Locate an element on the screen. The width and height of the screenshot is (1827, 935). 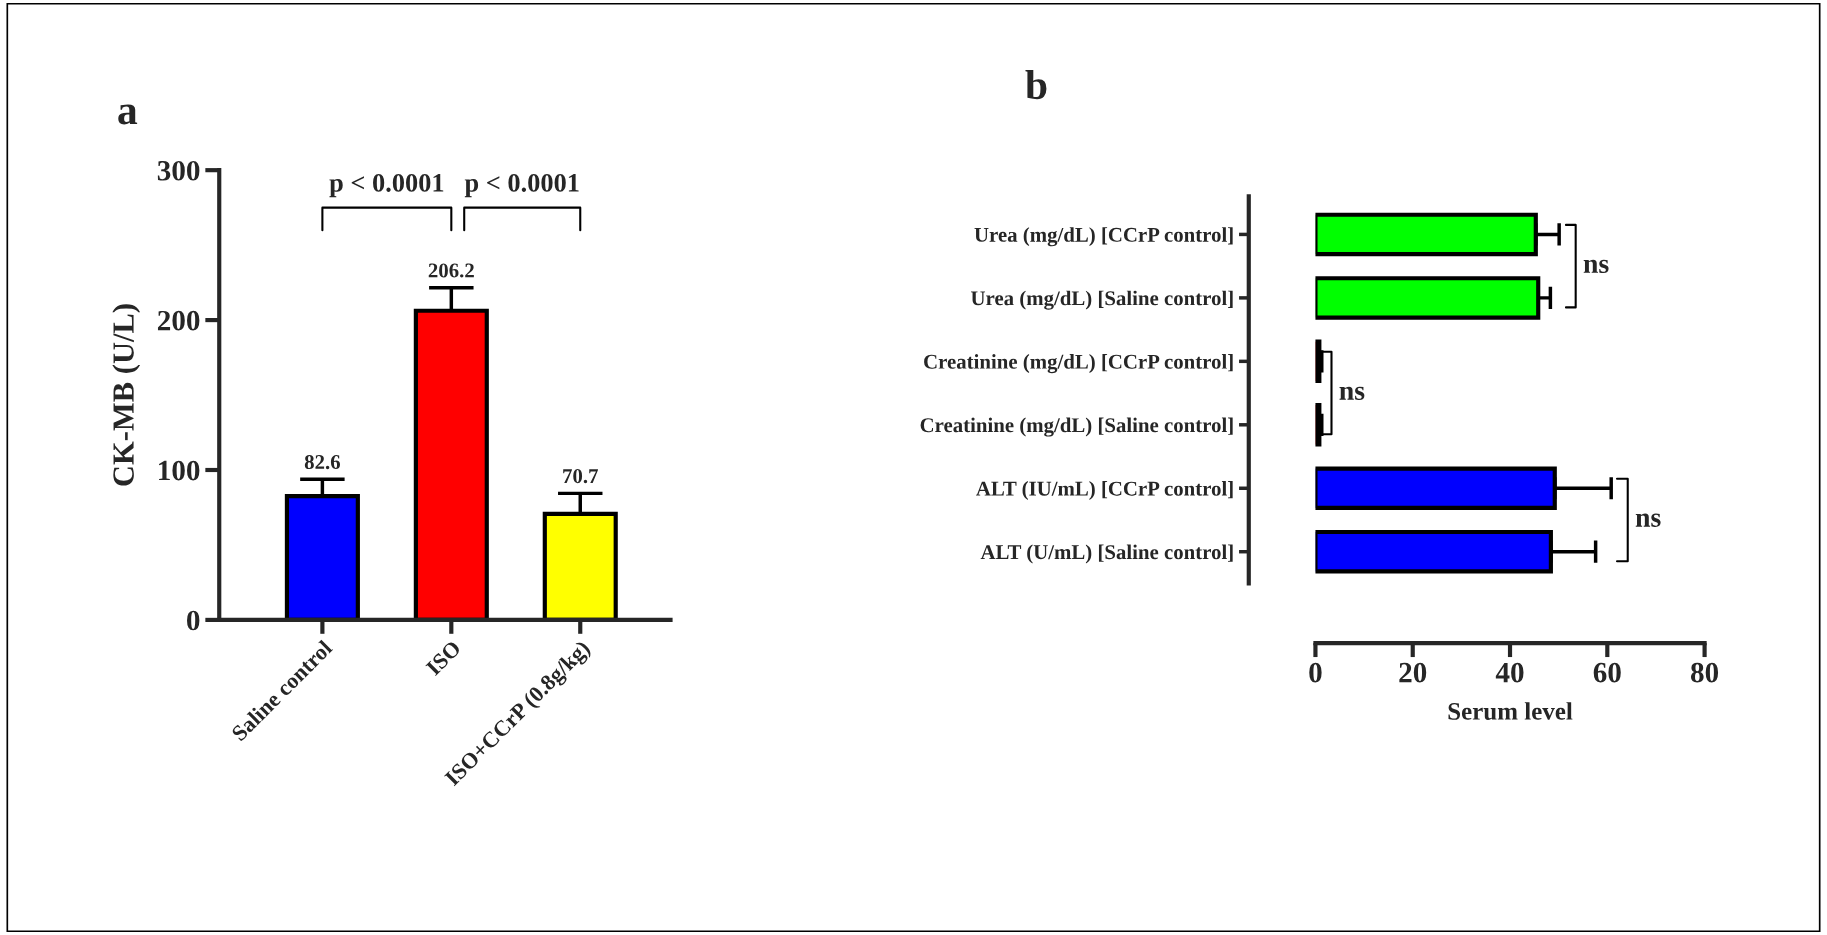
y-tick-label: Creatinine (mg/dL) [CCrP control] is located at coordinates (1078, 364).